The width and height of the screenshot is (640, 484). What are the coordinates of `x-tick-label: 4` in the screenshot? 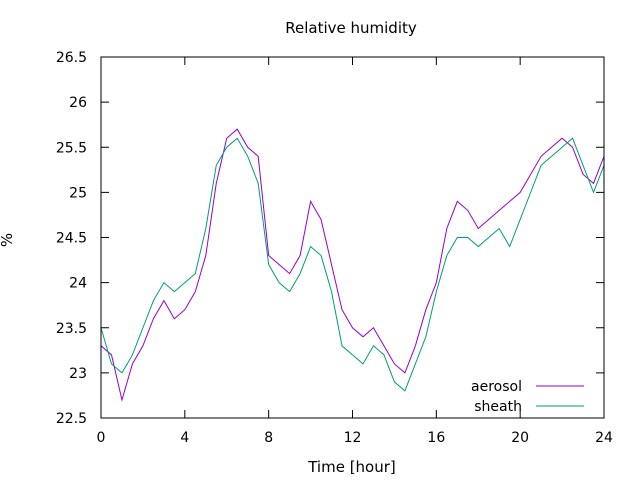 It's located at (184, 438).